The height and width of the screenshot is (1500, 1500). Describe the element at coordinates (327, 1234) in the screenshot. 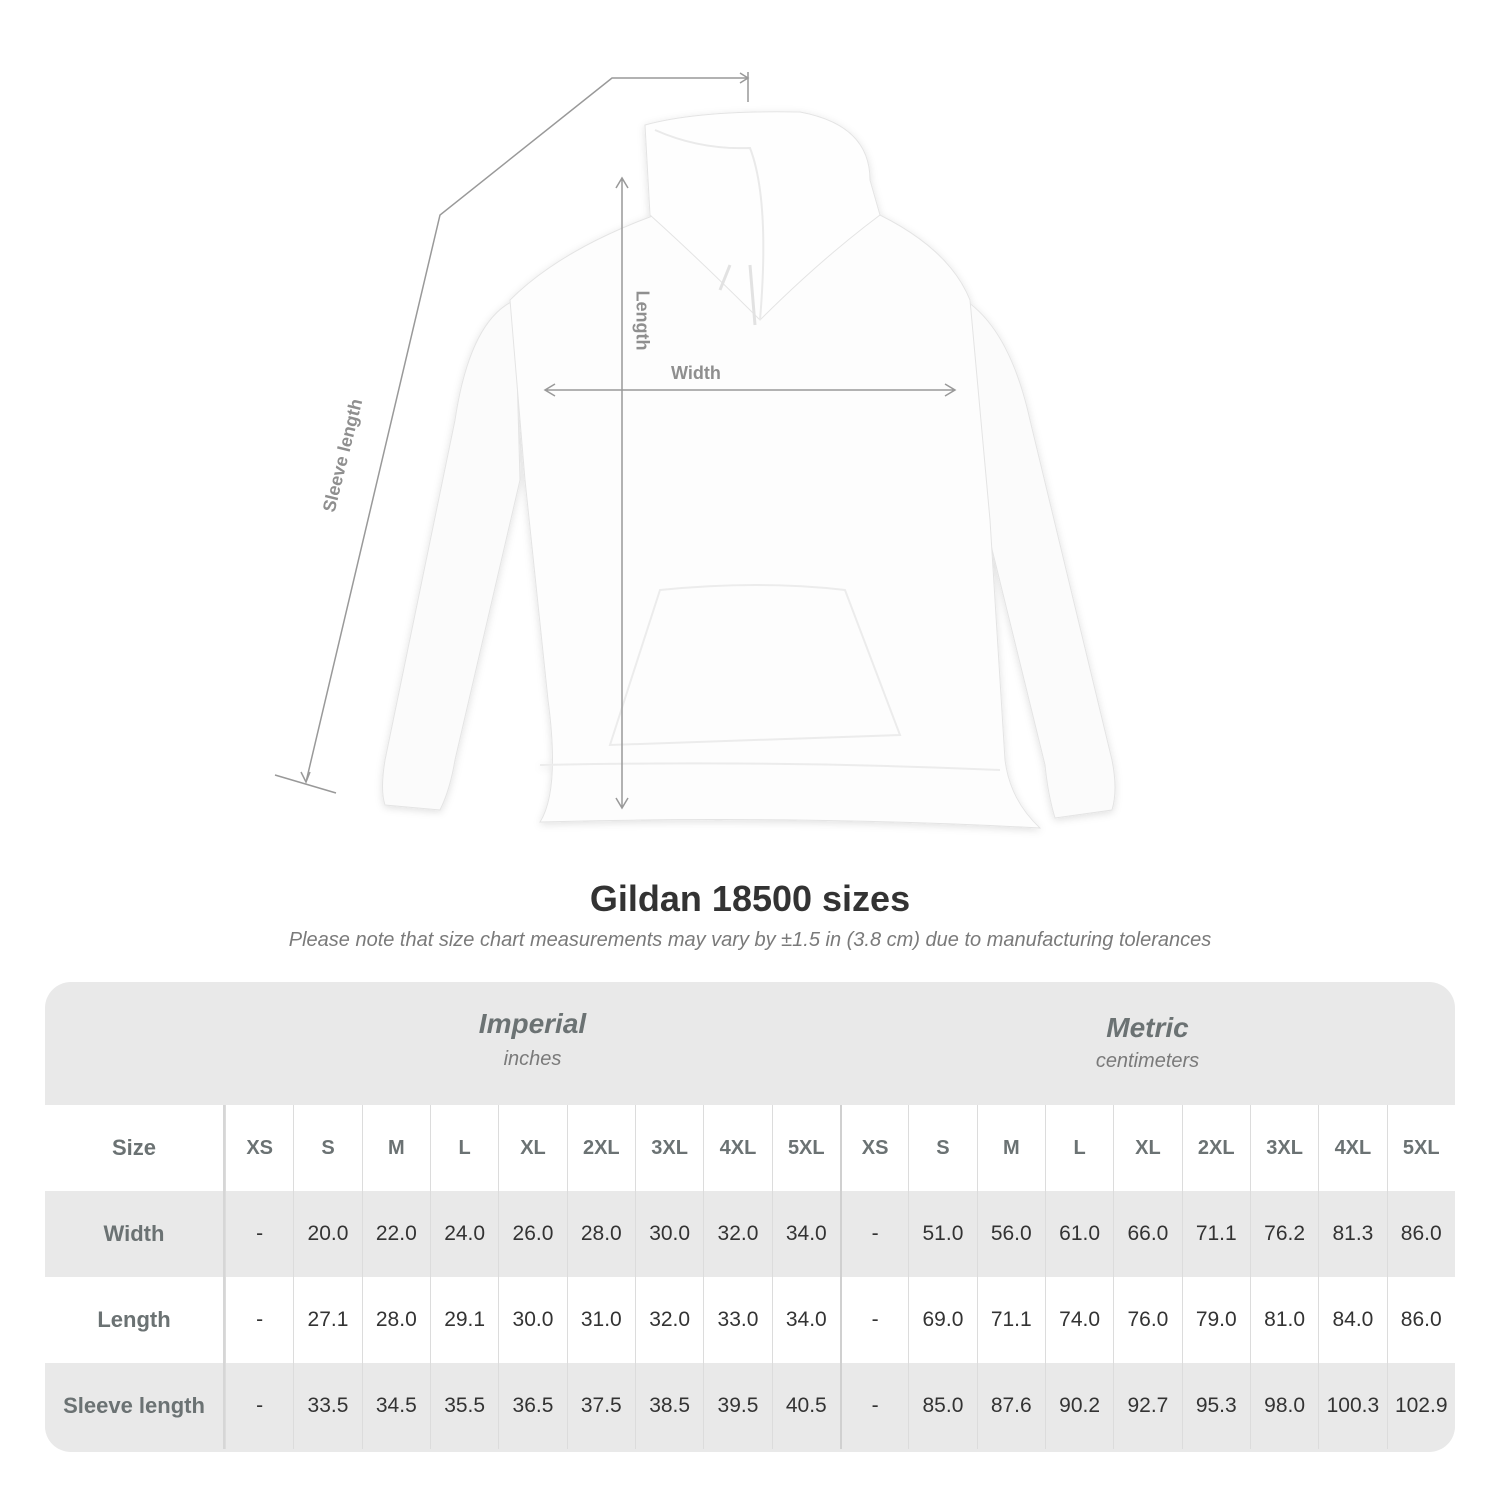

I see `value-cell-imperial: 20.0` at that location.